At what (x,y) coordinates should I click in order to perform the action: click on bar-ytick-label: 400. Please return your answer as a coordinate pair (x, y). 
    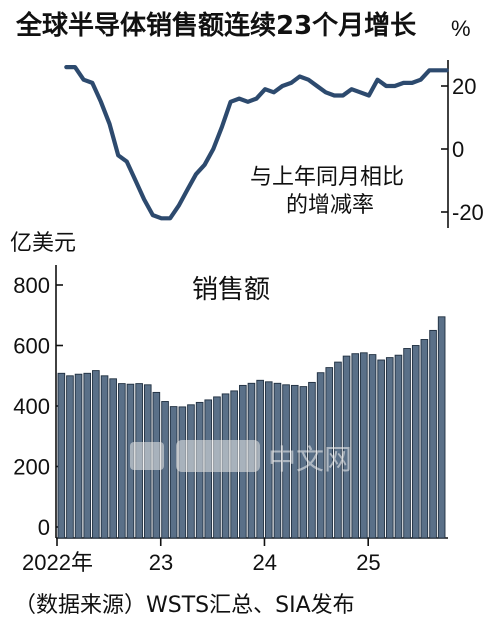
    Looking at the image, I should click on (31, 406).